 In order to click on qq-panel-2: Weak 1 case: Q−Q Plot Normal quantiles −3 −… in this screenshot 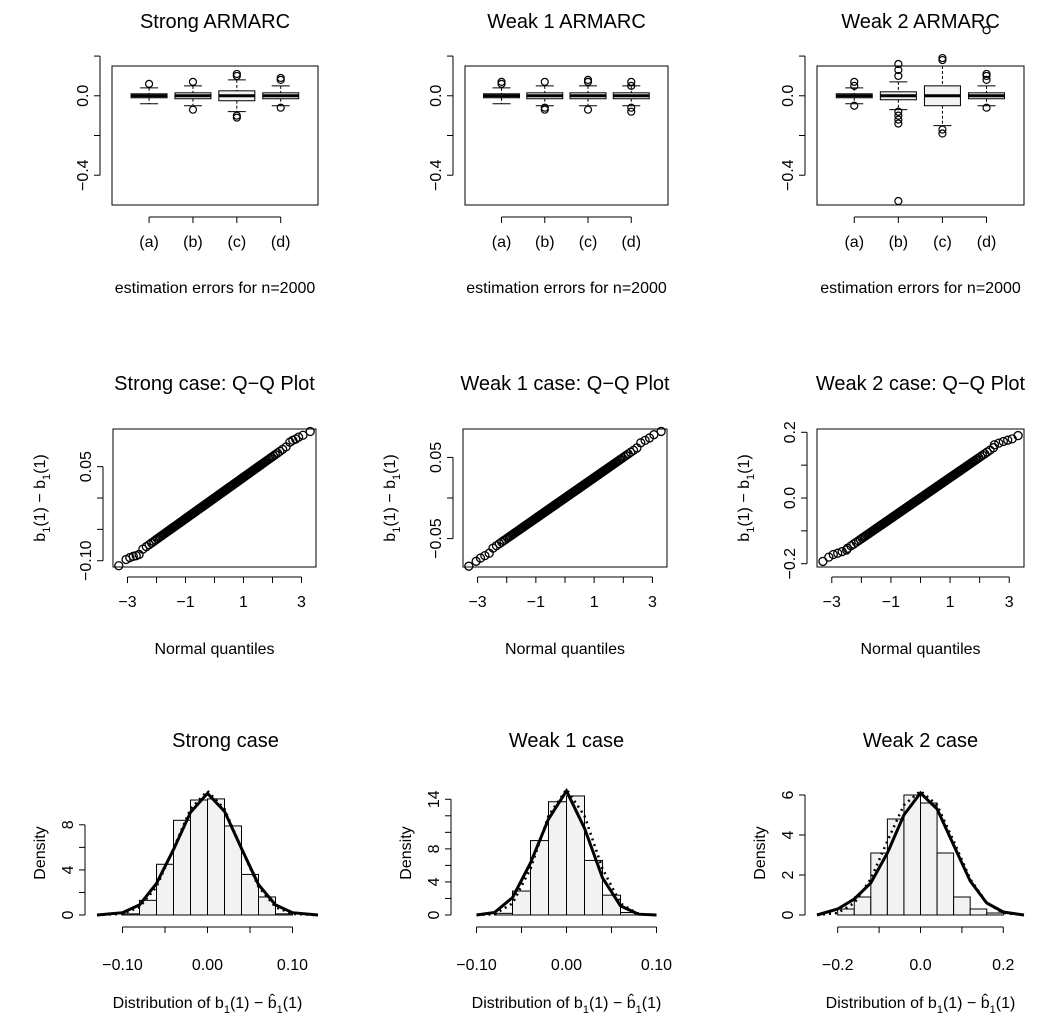, I will do `click(526, 515)`.